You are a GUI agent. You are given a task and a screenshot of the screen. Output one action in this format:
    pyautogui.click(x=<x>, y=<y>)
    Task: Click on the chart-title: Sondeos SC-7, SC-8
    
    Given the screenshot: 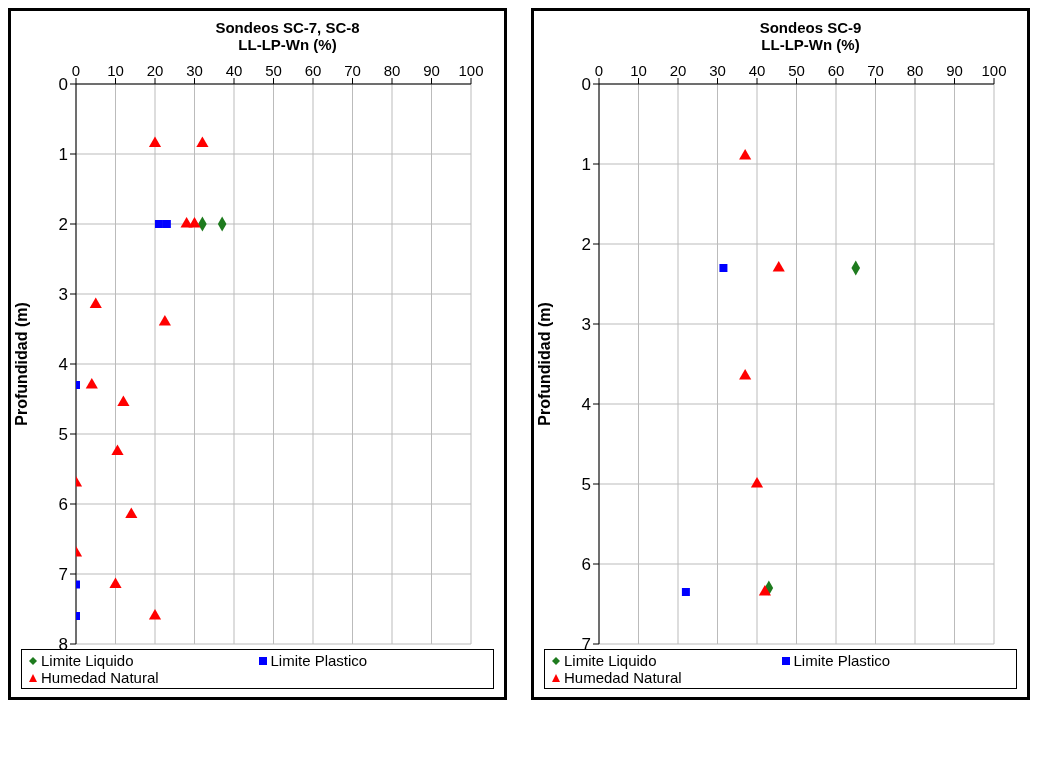 What is the action you would take?
    pyautogui.click(x=287, y=27)
    